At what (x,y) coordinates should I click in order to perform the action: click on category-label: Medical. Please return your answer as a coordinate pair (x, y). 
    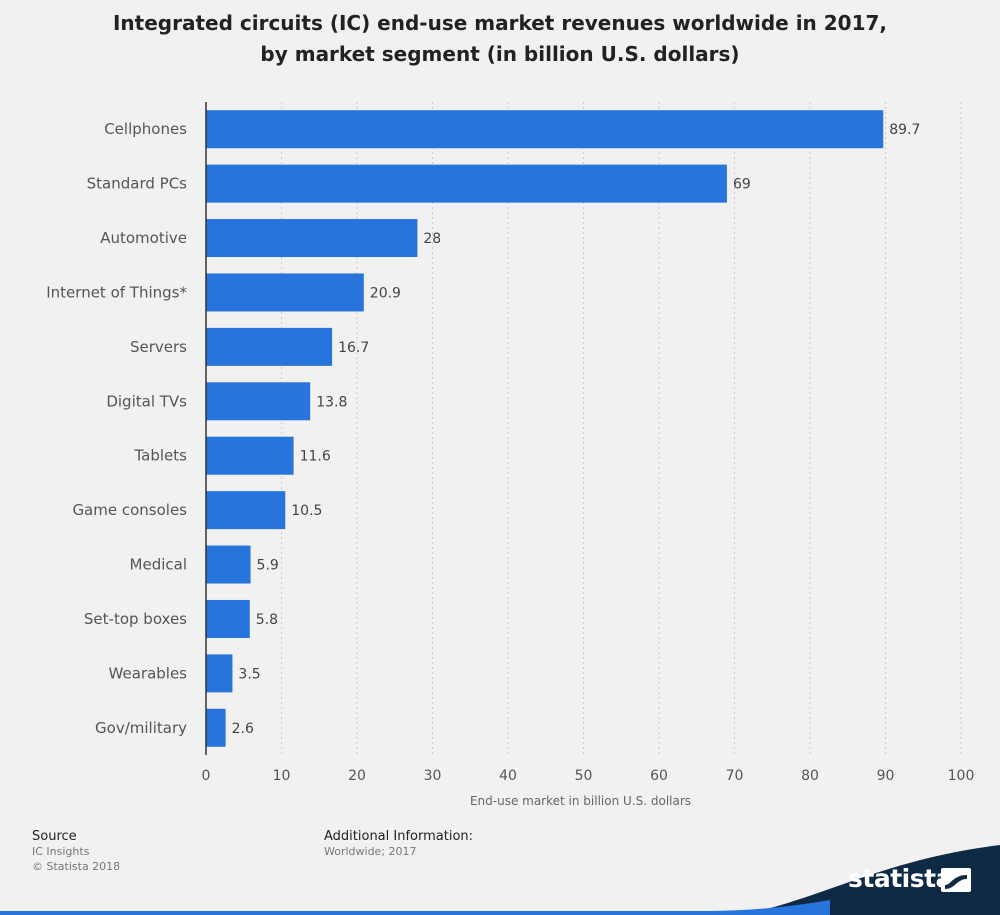
    Looking at the image, I should click on (158, 565).